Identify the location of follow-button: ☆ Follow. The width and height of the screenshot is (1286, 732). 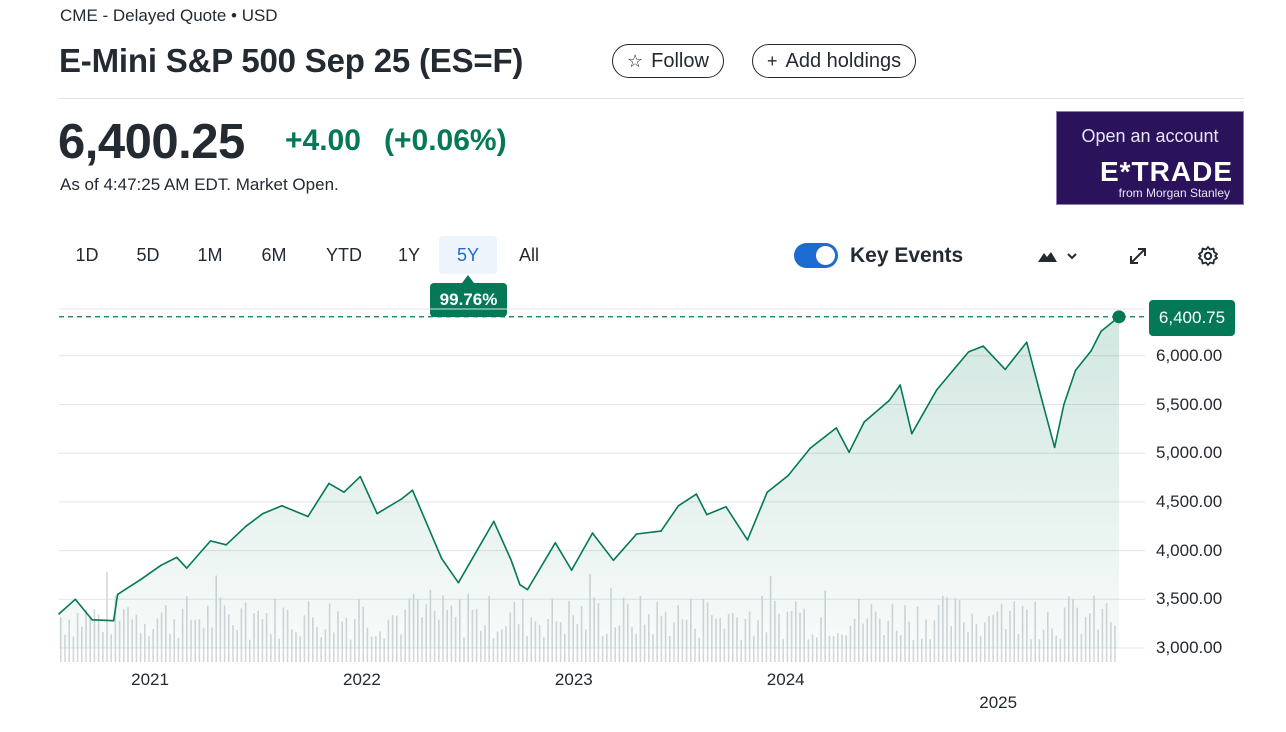
(668, 61).